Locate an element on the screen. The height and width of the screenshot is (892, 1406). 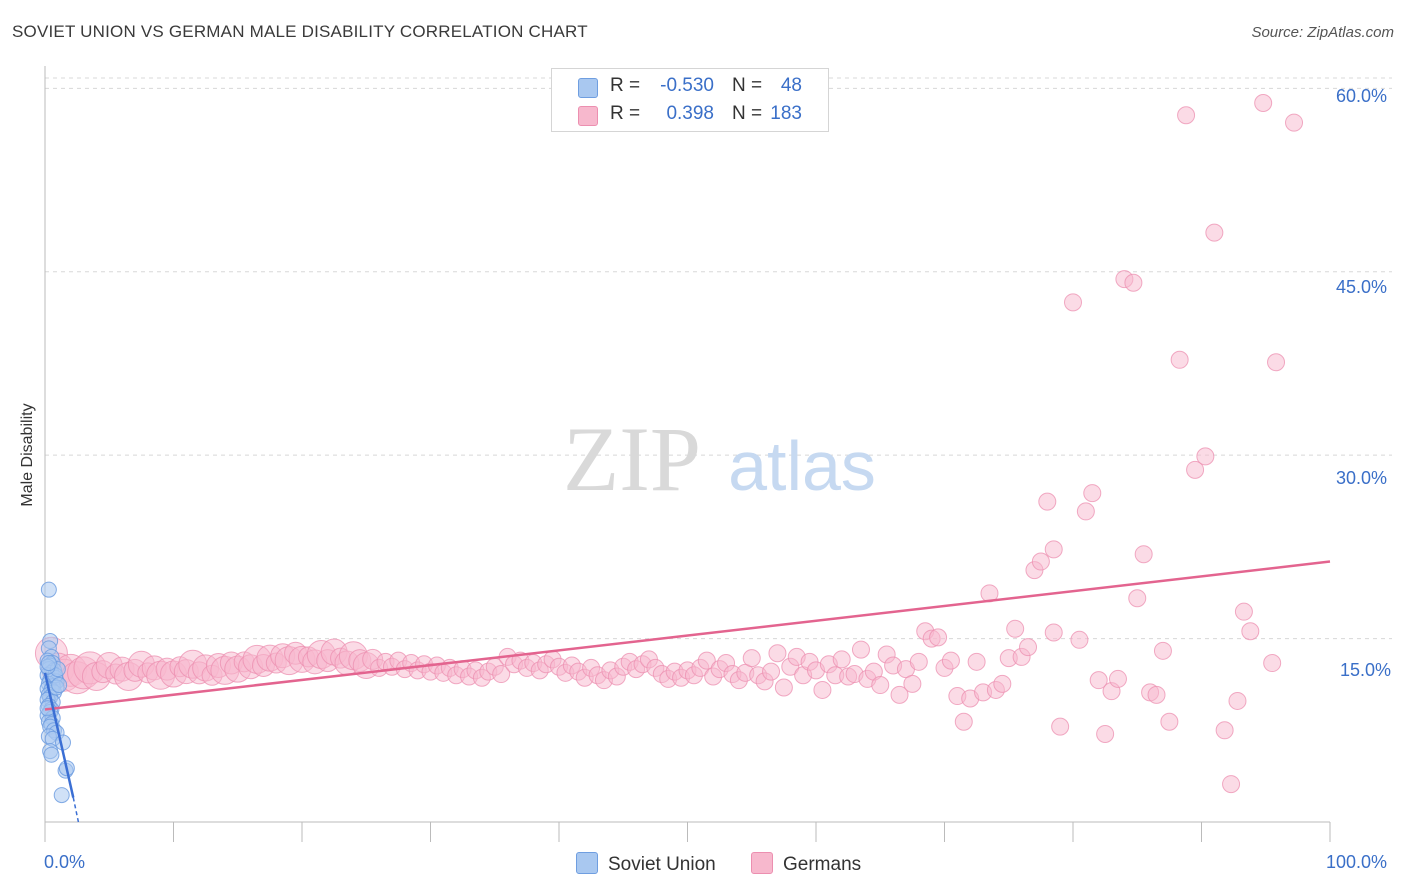
legend-row-soviet: R = -0.530 N = 48 is located at coordinates (690, 87).